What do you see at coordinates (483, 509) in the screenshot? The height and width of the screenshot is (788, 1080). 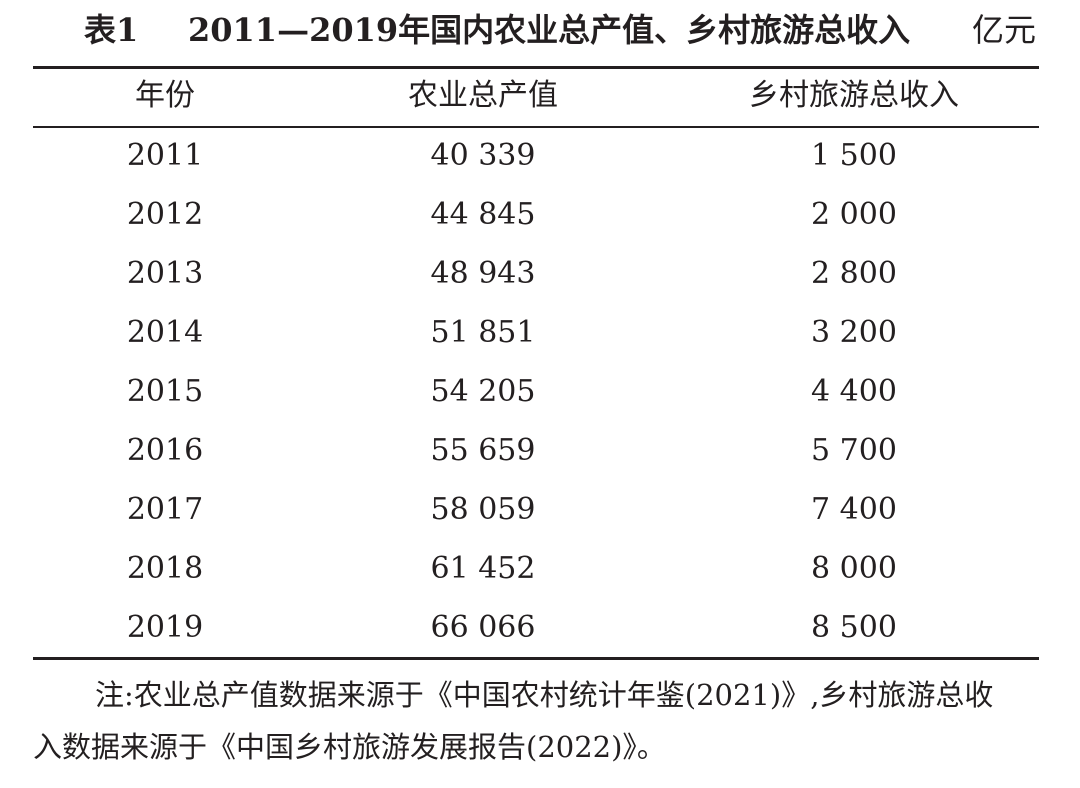 I see `cell-agri-output: 58 059` at bounding box center [483, 509].